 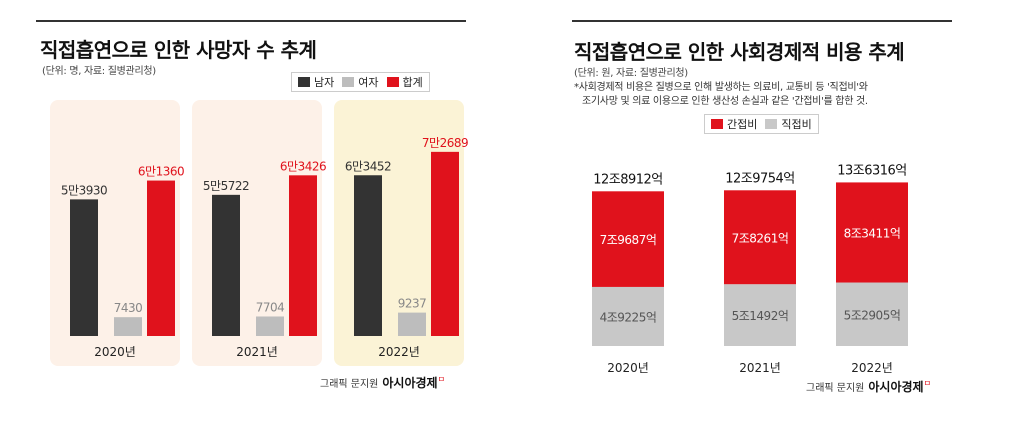 What do you see at coordinates (178, 50) in the screenshot?
I see `chart-title: 직접흡연으로 인한 사망자 수 추계` at bounding box center [178, 50].